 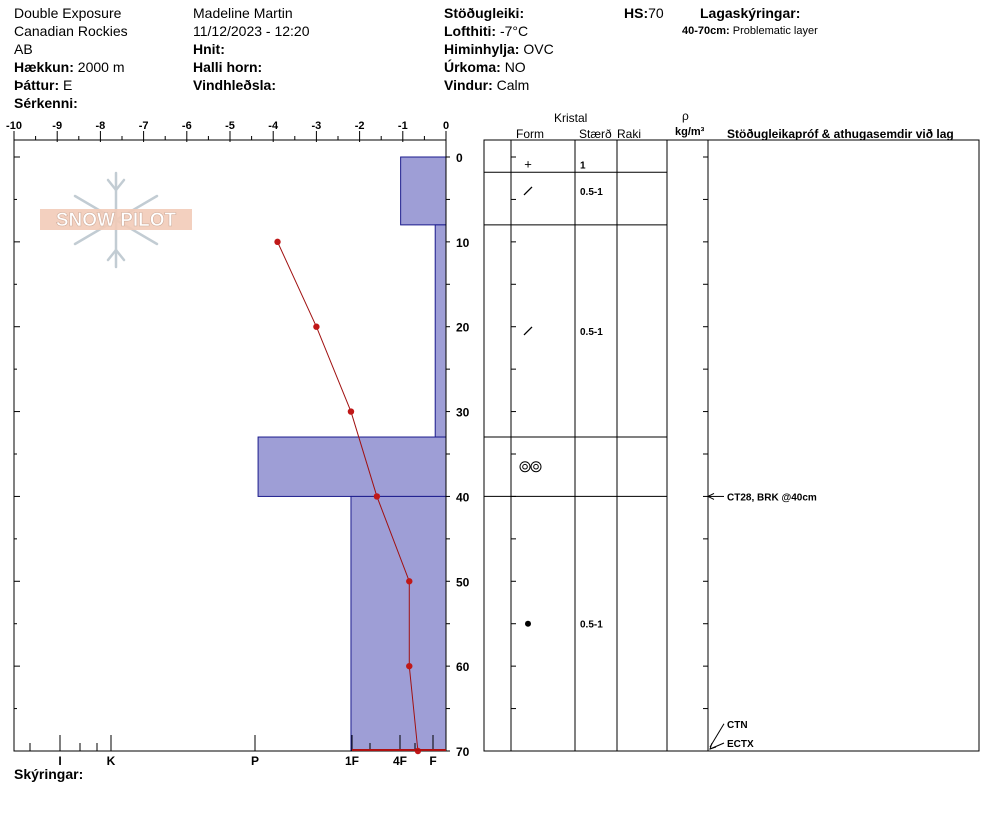 What do you see at coordinates (251, 31) in the screenshot?
I see `observation-datetime: 11/12/2023 - 12:20` at bounding box center [251, 31].